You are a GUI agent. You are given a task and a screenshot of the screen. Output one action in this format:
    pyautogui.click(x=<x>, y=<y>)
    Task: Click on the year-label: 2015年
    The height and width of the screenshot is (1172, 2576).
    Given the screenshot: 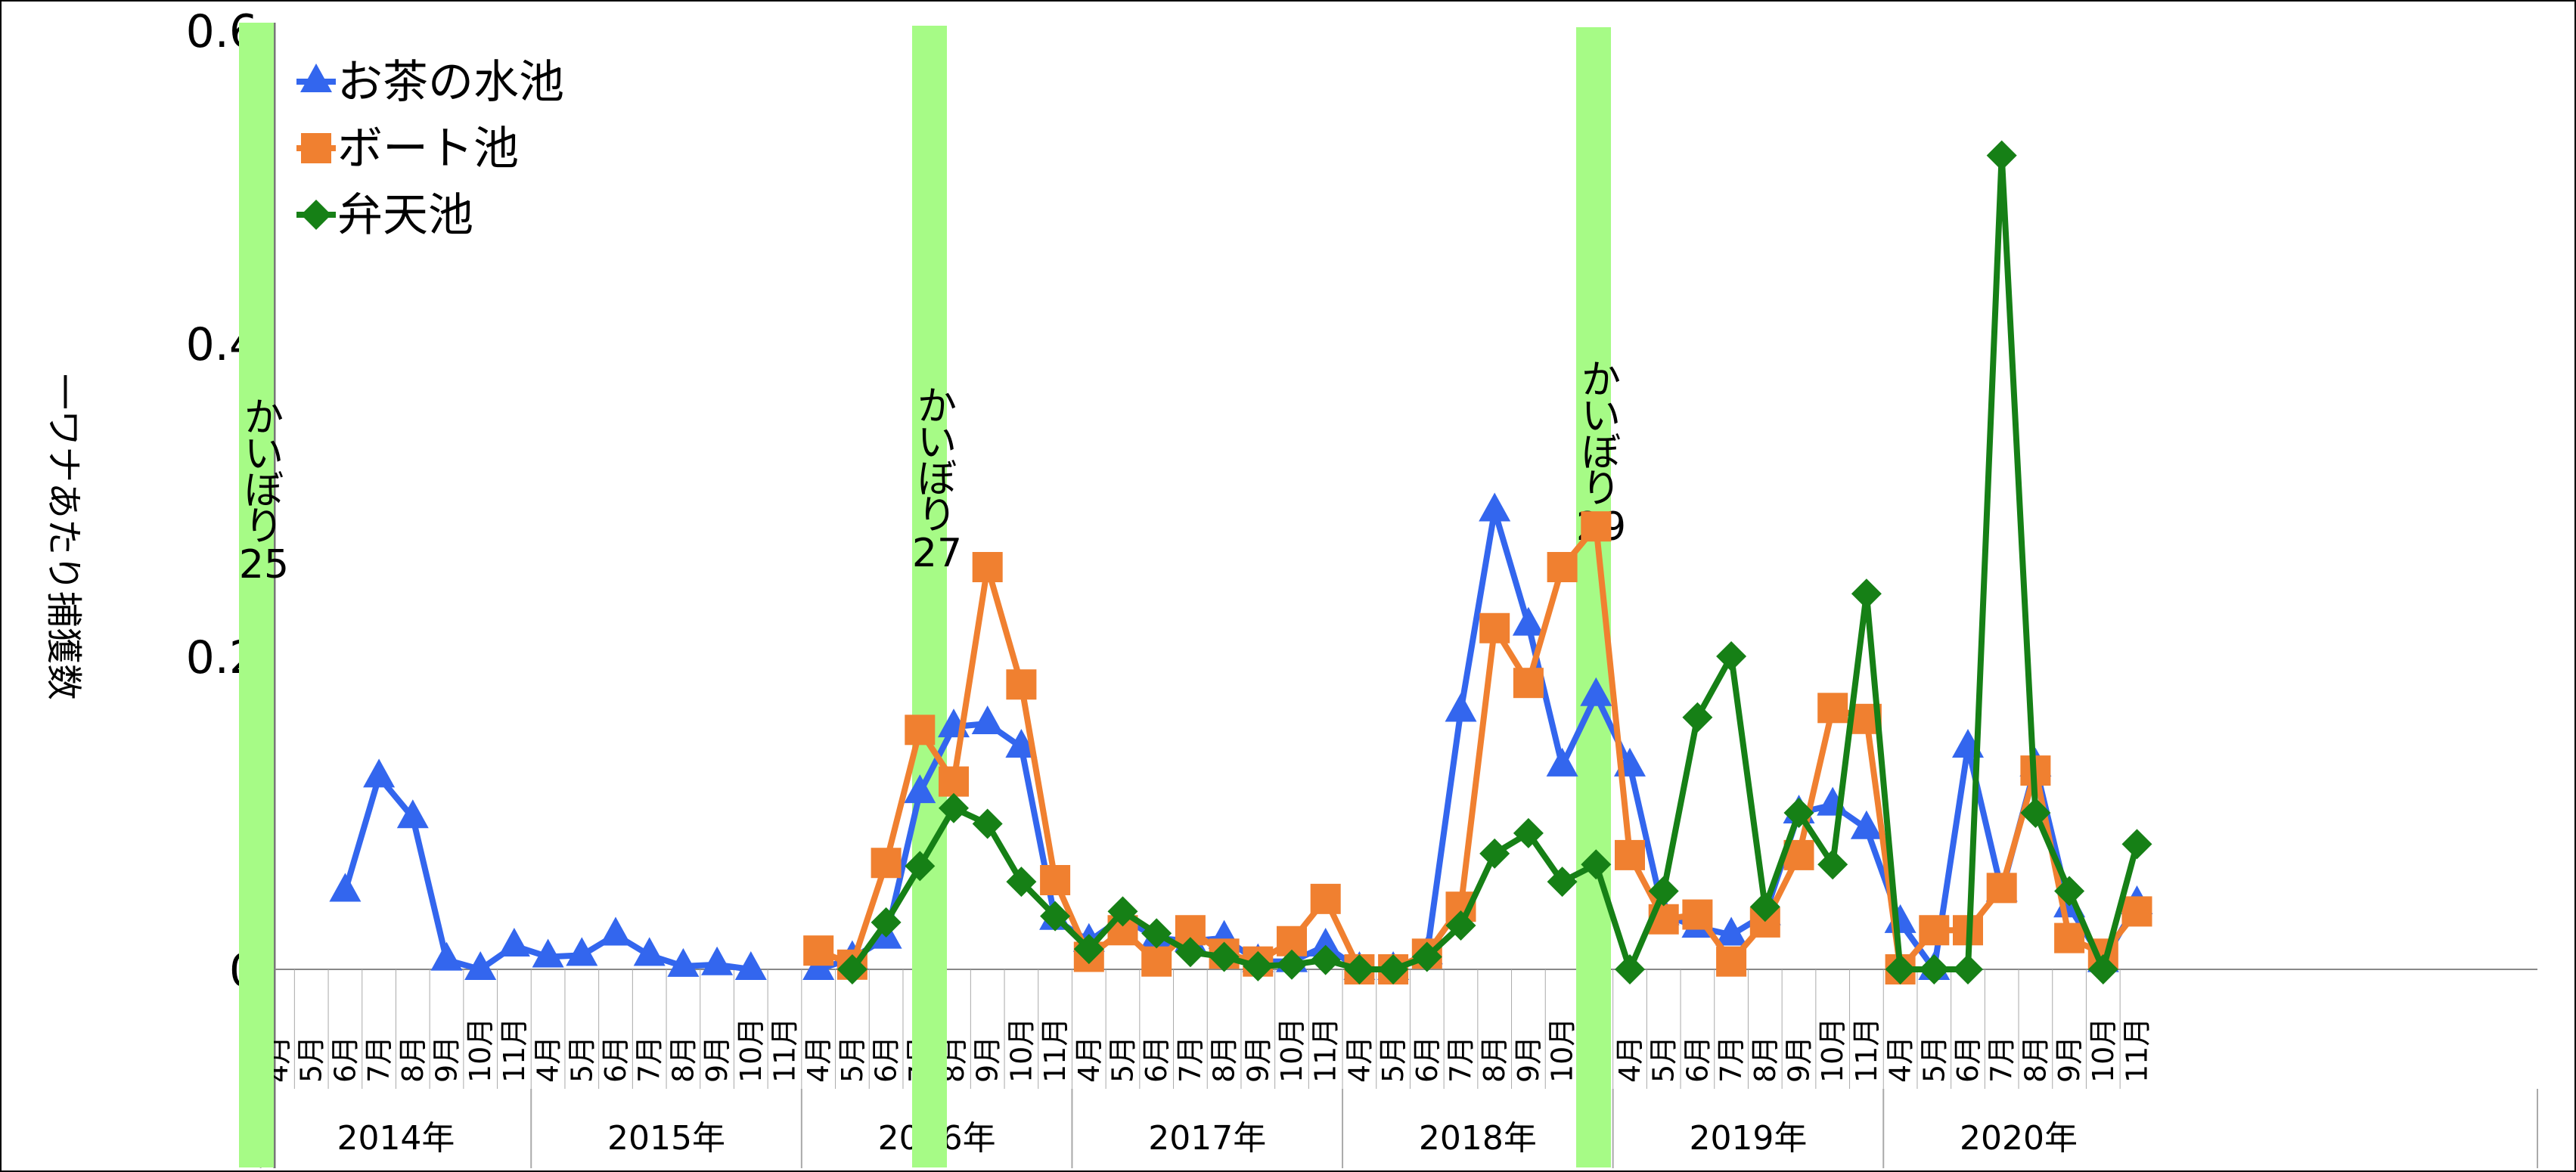 What is the action you would take?
    pyautogui.click(x=666, y=1138)
    